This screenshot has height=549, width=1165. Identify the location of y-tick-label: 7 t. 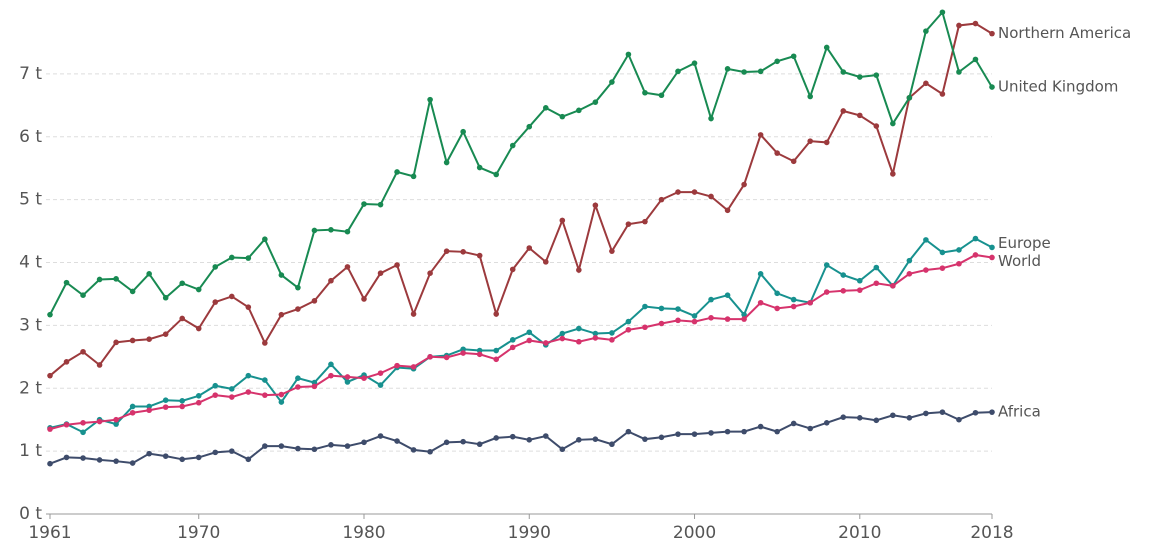
(30, 74).